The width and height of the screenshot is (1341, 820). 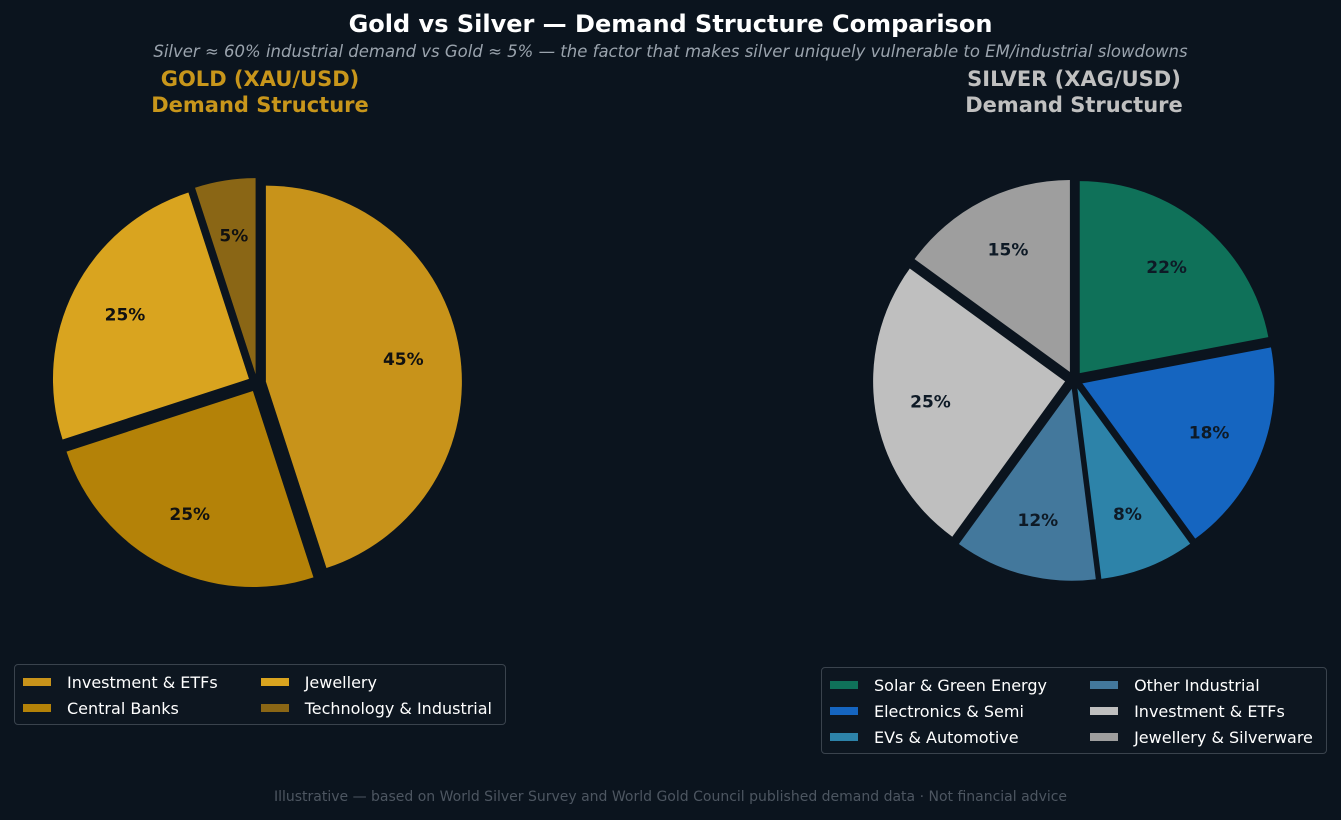 I want to click on gold-label-technology-and-industrial: 5%, so click(x=233, y=237).